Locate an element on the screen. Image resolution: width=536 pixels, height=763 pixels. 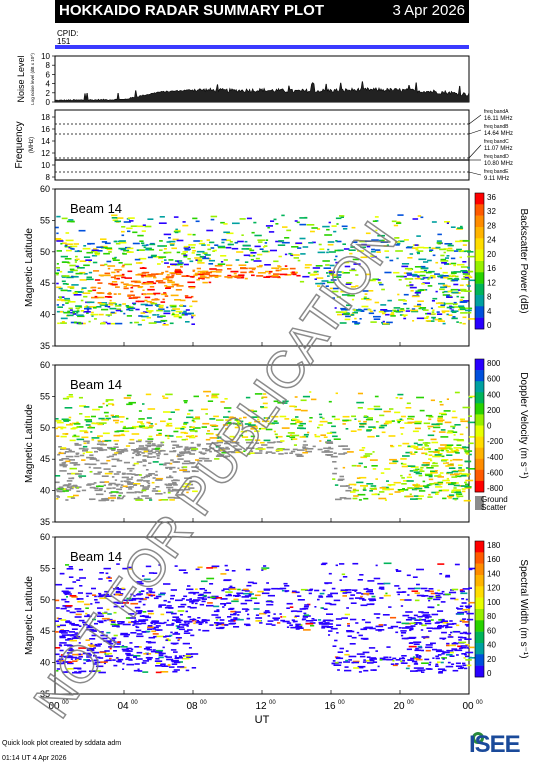
colorbar-tick-label: 180 is located at coordinates (494, 545).